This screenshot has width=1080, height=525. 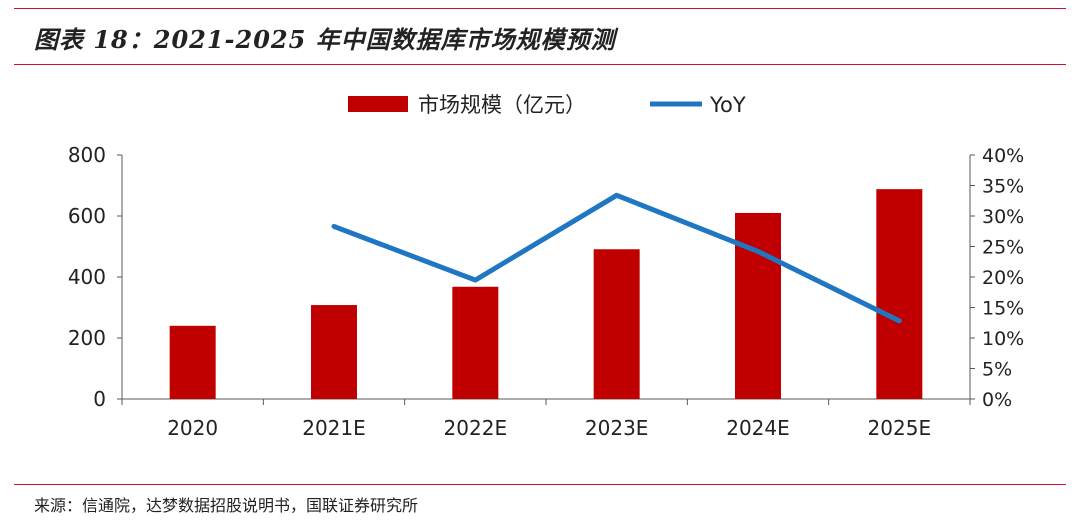 What do you see at coordinates (540, 64) in the screenshot?
I see `title-rule` at bounding box center [540, 64].